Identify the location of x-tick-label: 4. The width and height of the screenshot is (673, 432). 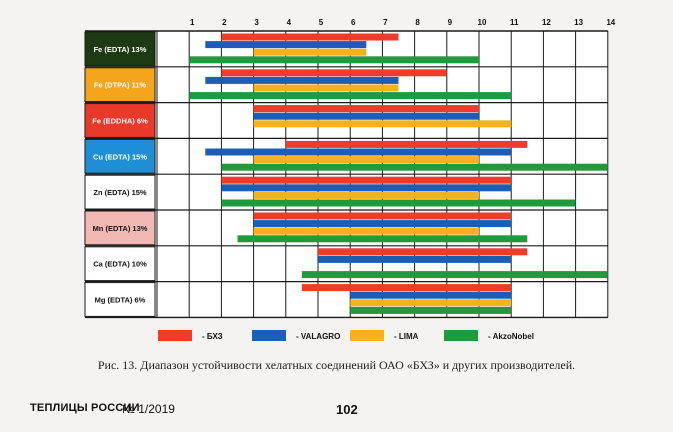
(289, 22).